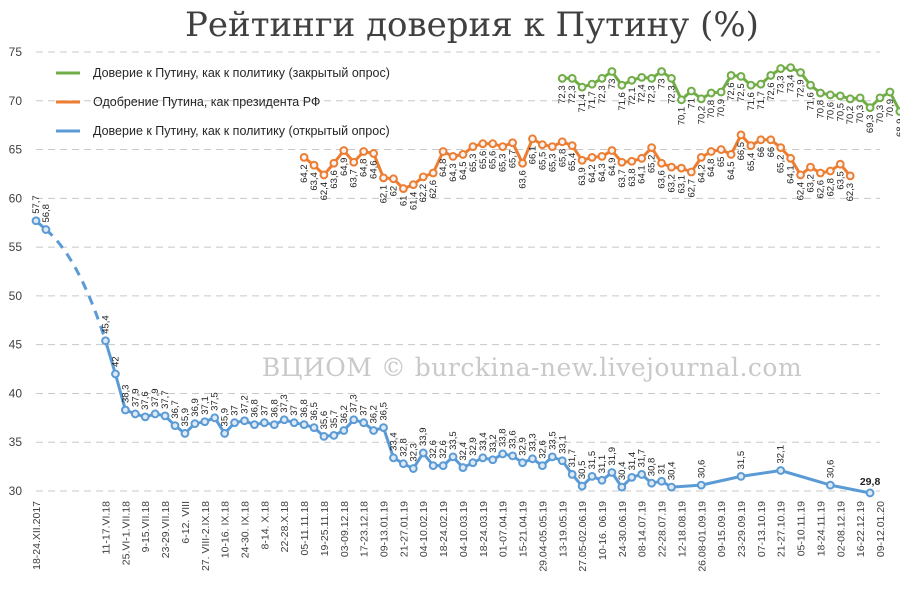 The width and height of the screenshot is (900, 607). What do you see at coordinates (374, 414) in the screenshot?
I see `data-label: 36,2` at bounding box center [374, 414].